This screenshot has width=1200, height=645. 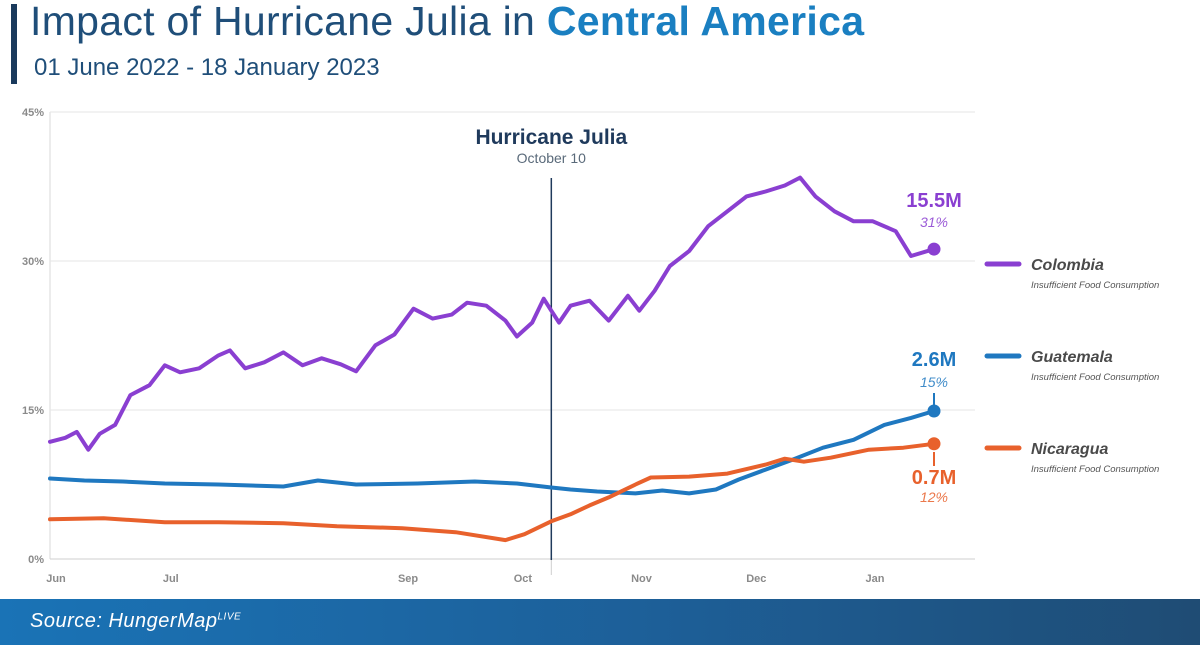 I want to click on legend-label-colombia: Colombia, so click(x=1067, y=265).